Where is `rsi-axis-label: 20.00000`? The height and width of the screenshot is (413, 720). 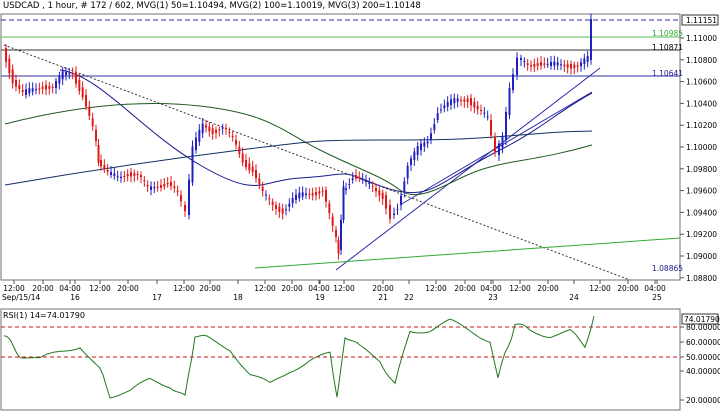
rsi-axis-label: 20.00000 is located at coordinates (703, 400).